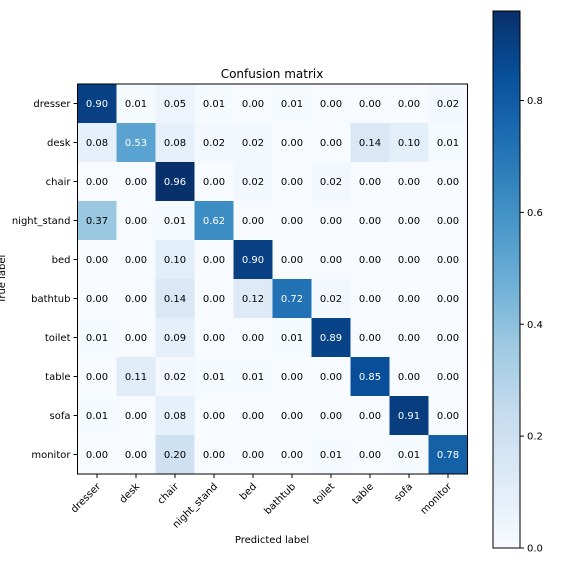 The height and width of the screenshot is (576, 576). Describe the element at coordinates (535, 325) in the screenshot. I see `colorbar-tick-label: 0.4` at that location.